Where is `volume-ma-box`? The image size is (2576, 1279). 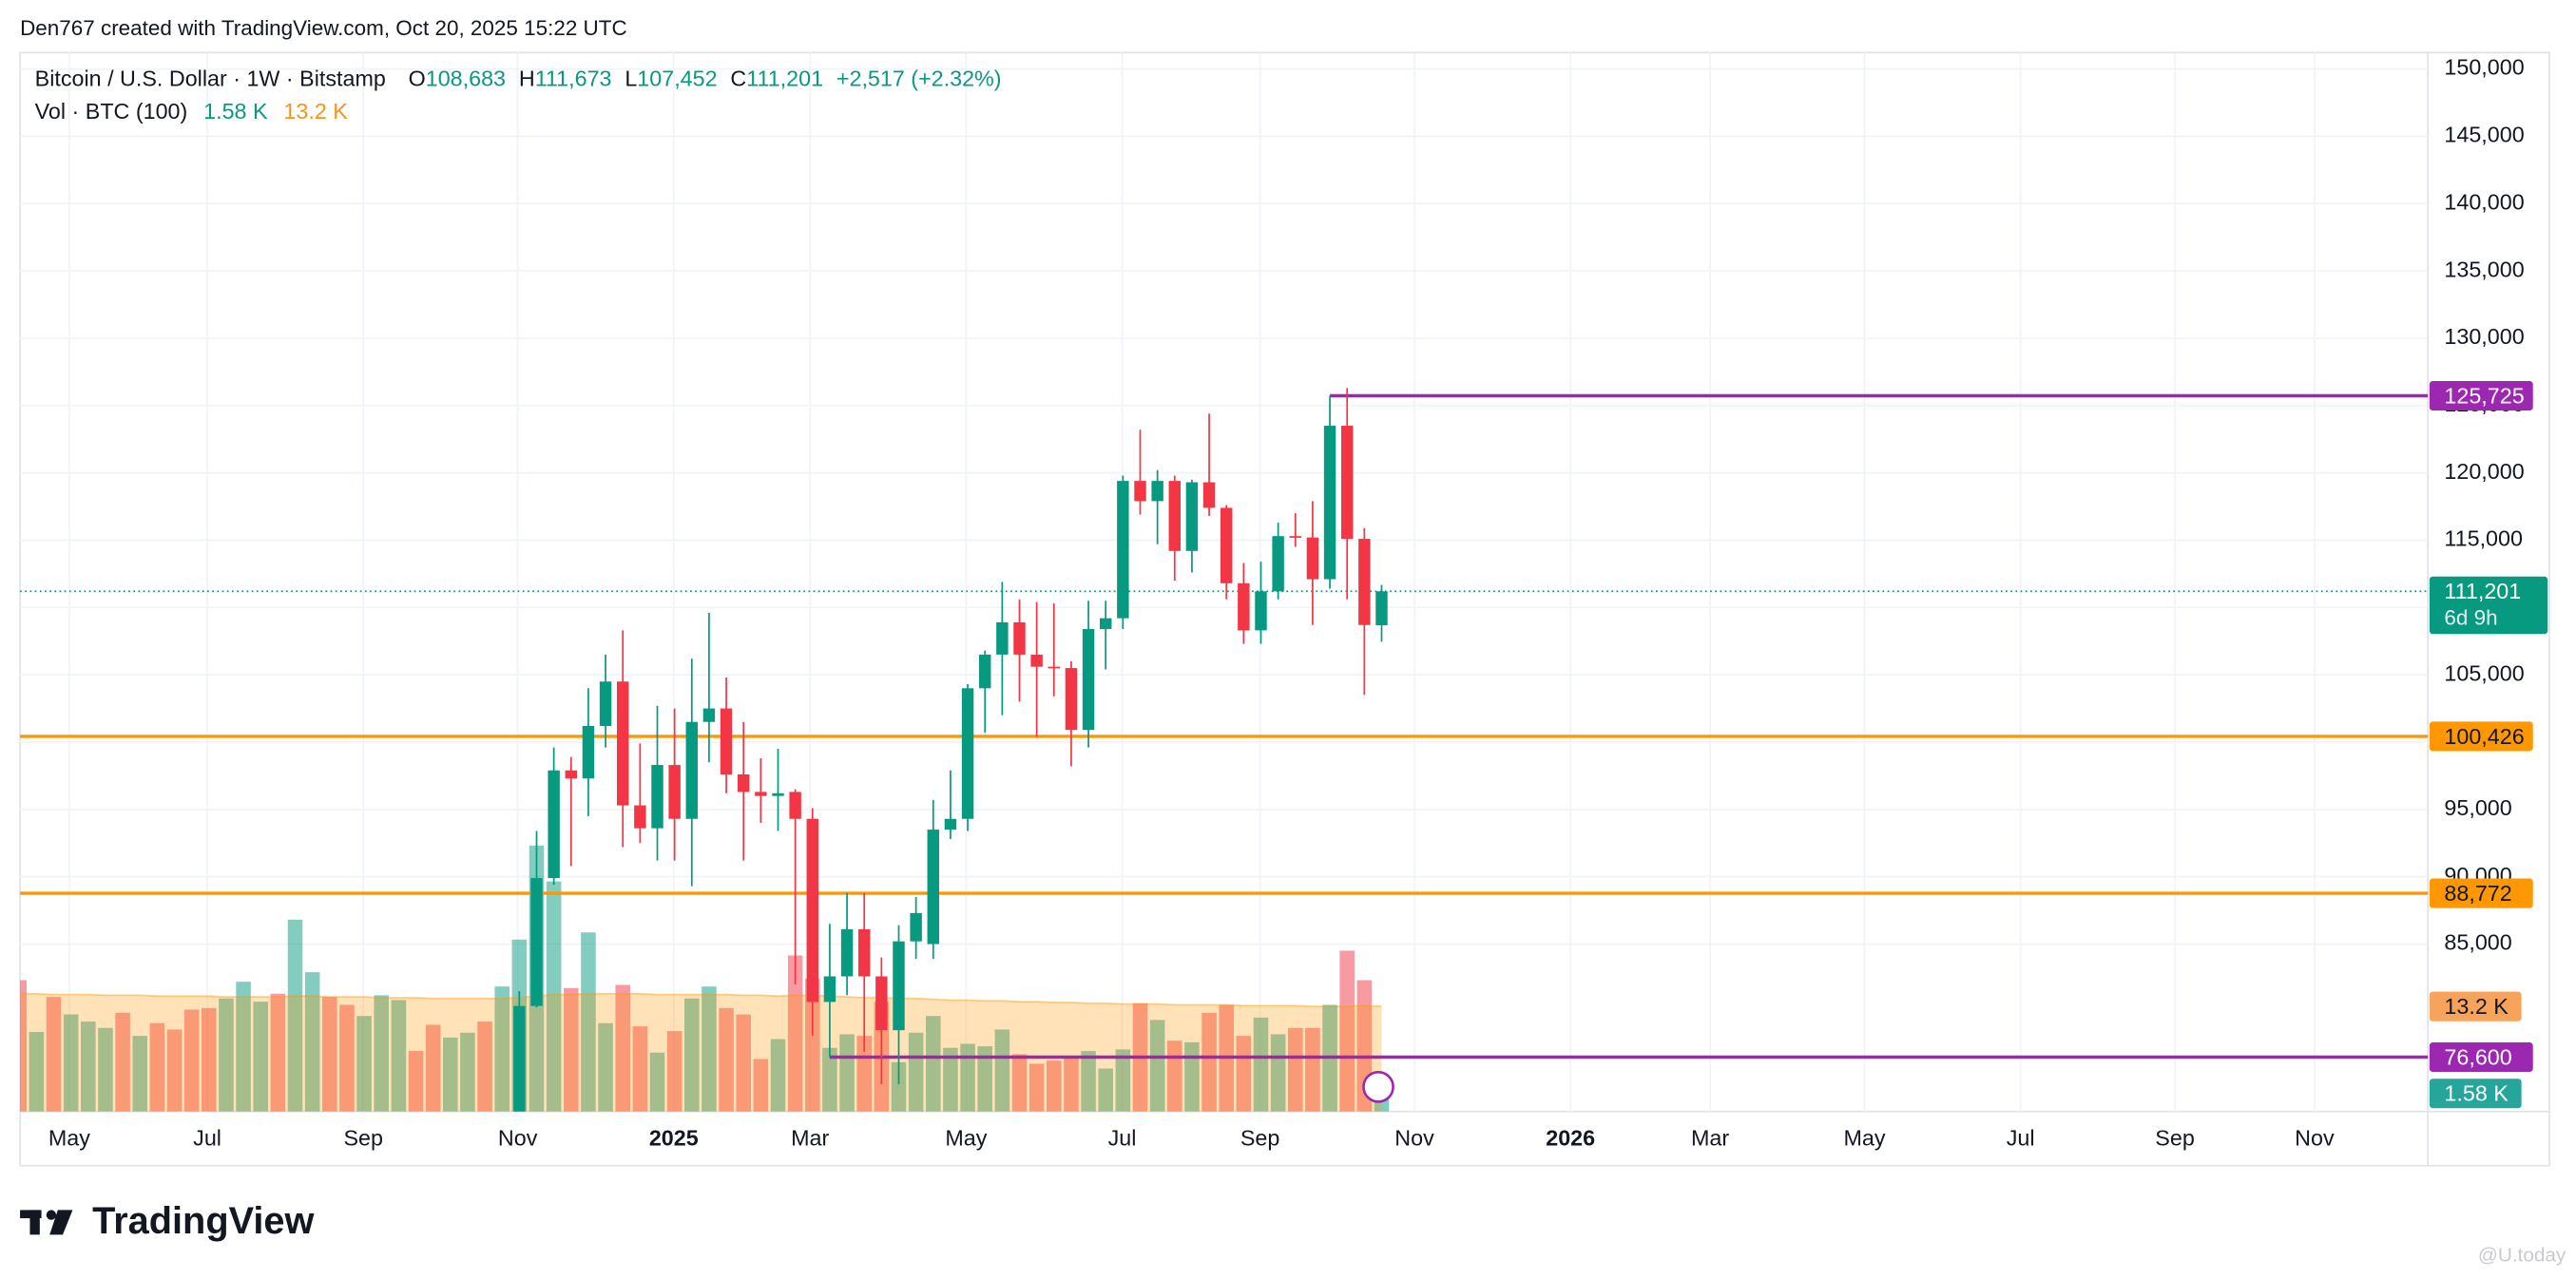
volume-ma-box is located at coordinates (2475, 1006).